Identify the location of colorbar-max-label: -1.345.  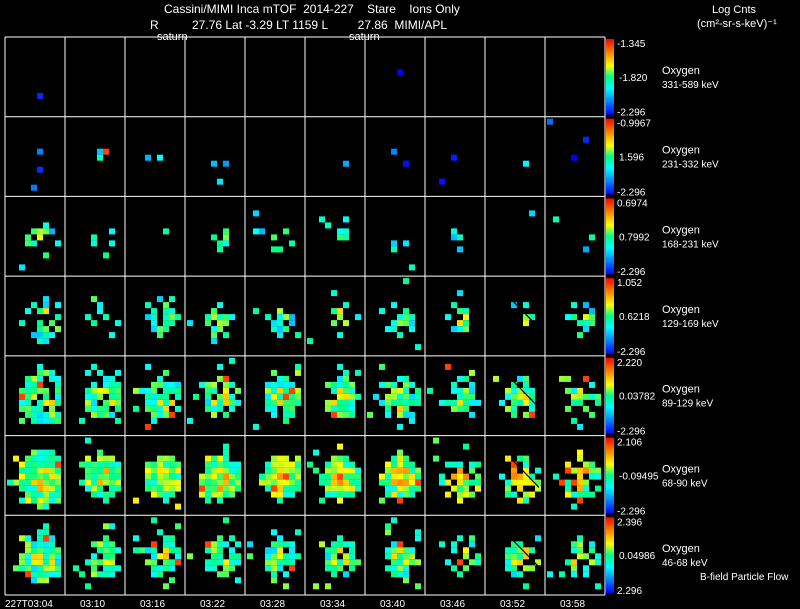
(631, 44).